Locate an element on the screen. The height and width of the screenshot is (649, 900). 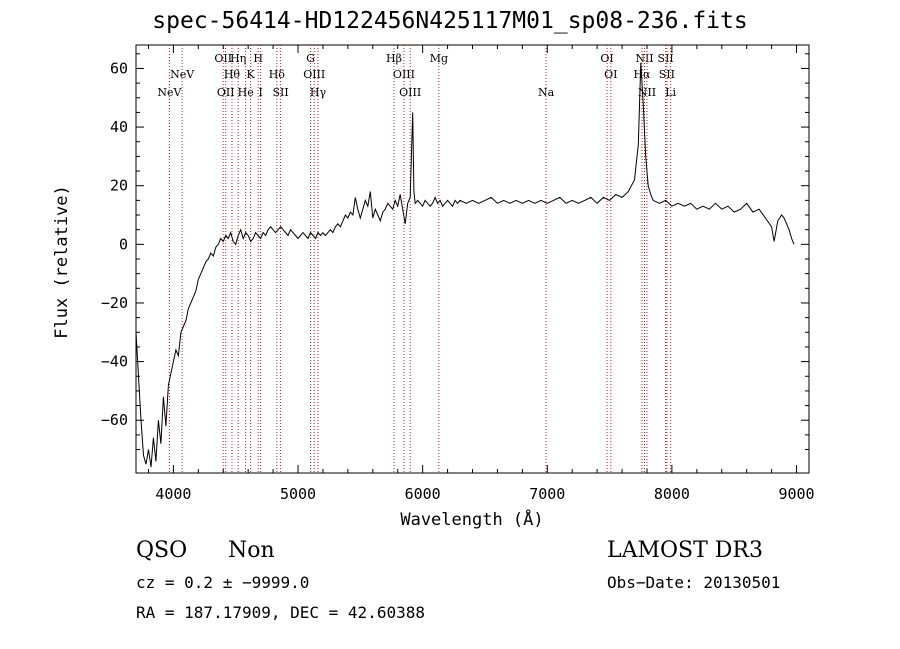
x-tick-label: 4000 is located at coordinates (173, 494).